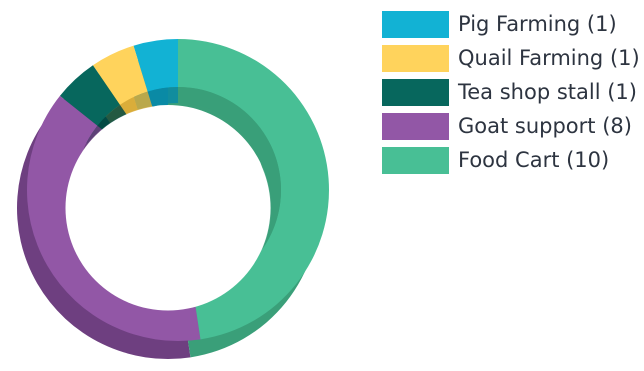 The image size is (644, 371). Describe the element at coordinates (120, 75) in the screenshot. I see `slice-quail-farming` at that location.